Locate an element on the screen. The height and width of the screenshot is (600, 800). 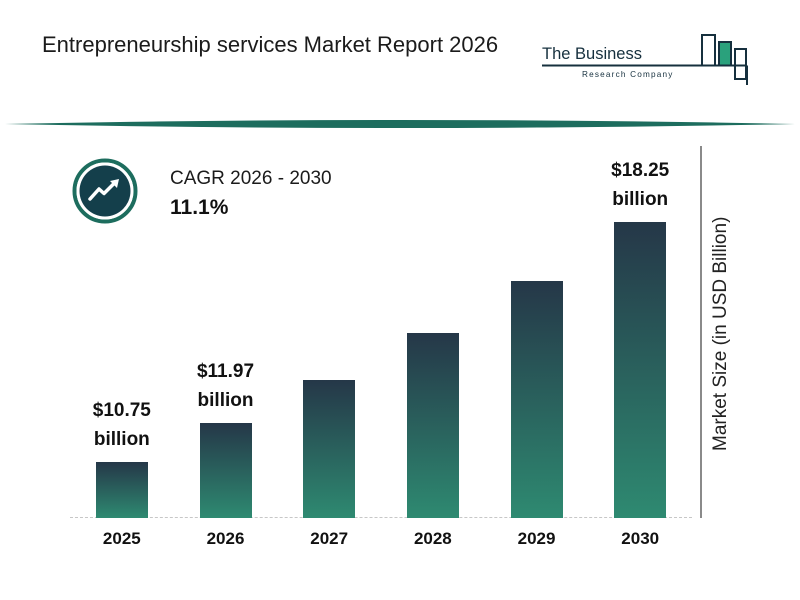
cagr-value: 11.1% is located at coordinates (199, 207).